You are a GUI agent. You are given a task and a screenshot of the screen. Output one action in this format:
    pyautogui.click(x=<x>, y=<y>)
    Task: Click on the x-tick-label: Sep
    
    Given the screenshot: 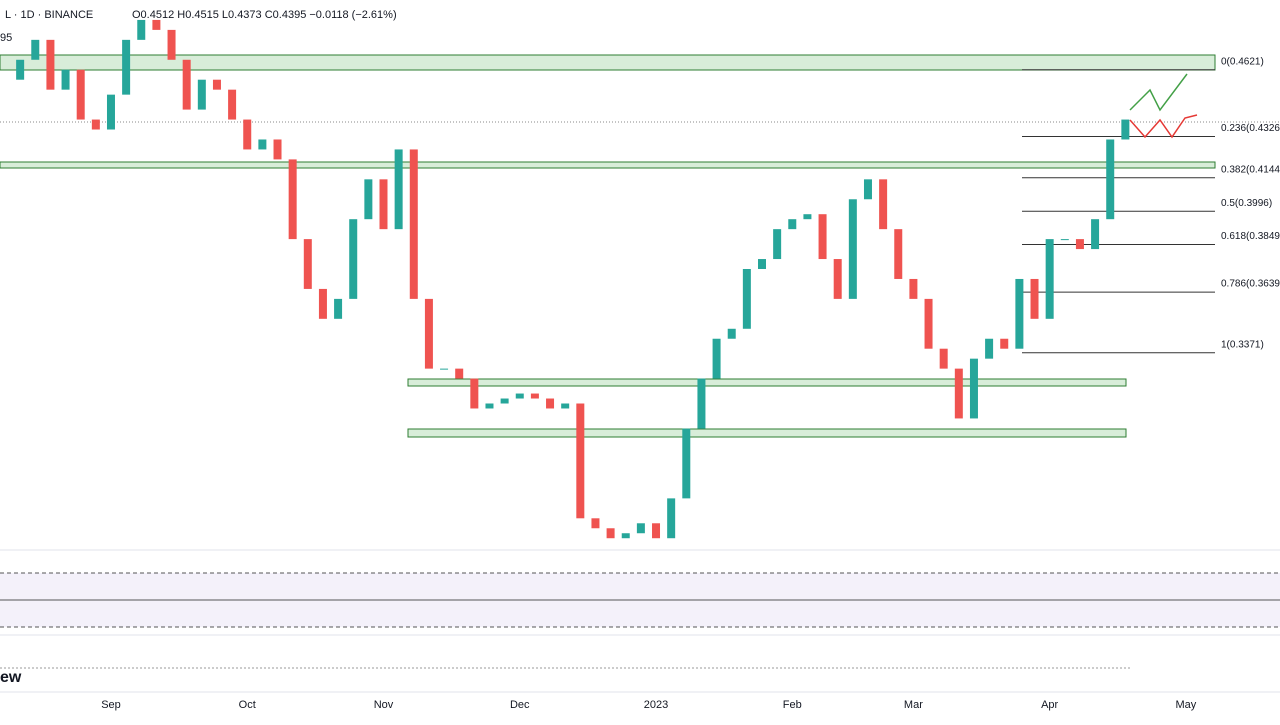 What is the action you would take?
    pyautogui.click(x=111, y=705)
    